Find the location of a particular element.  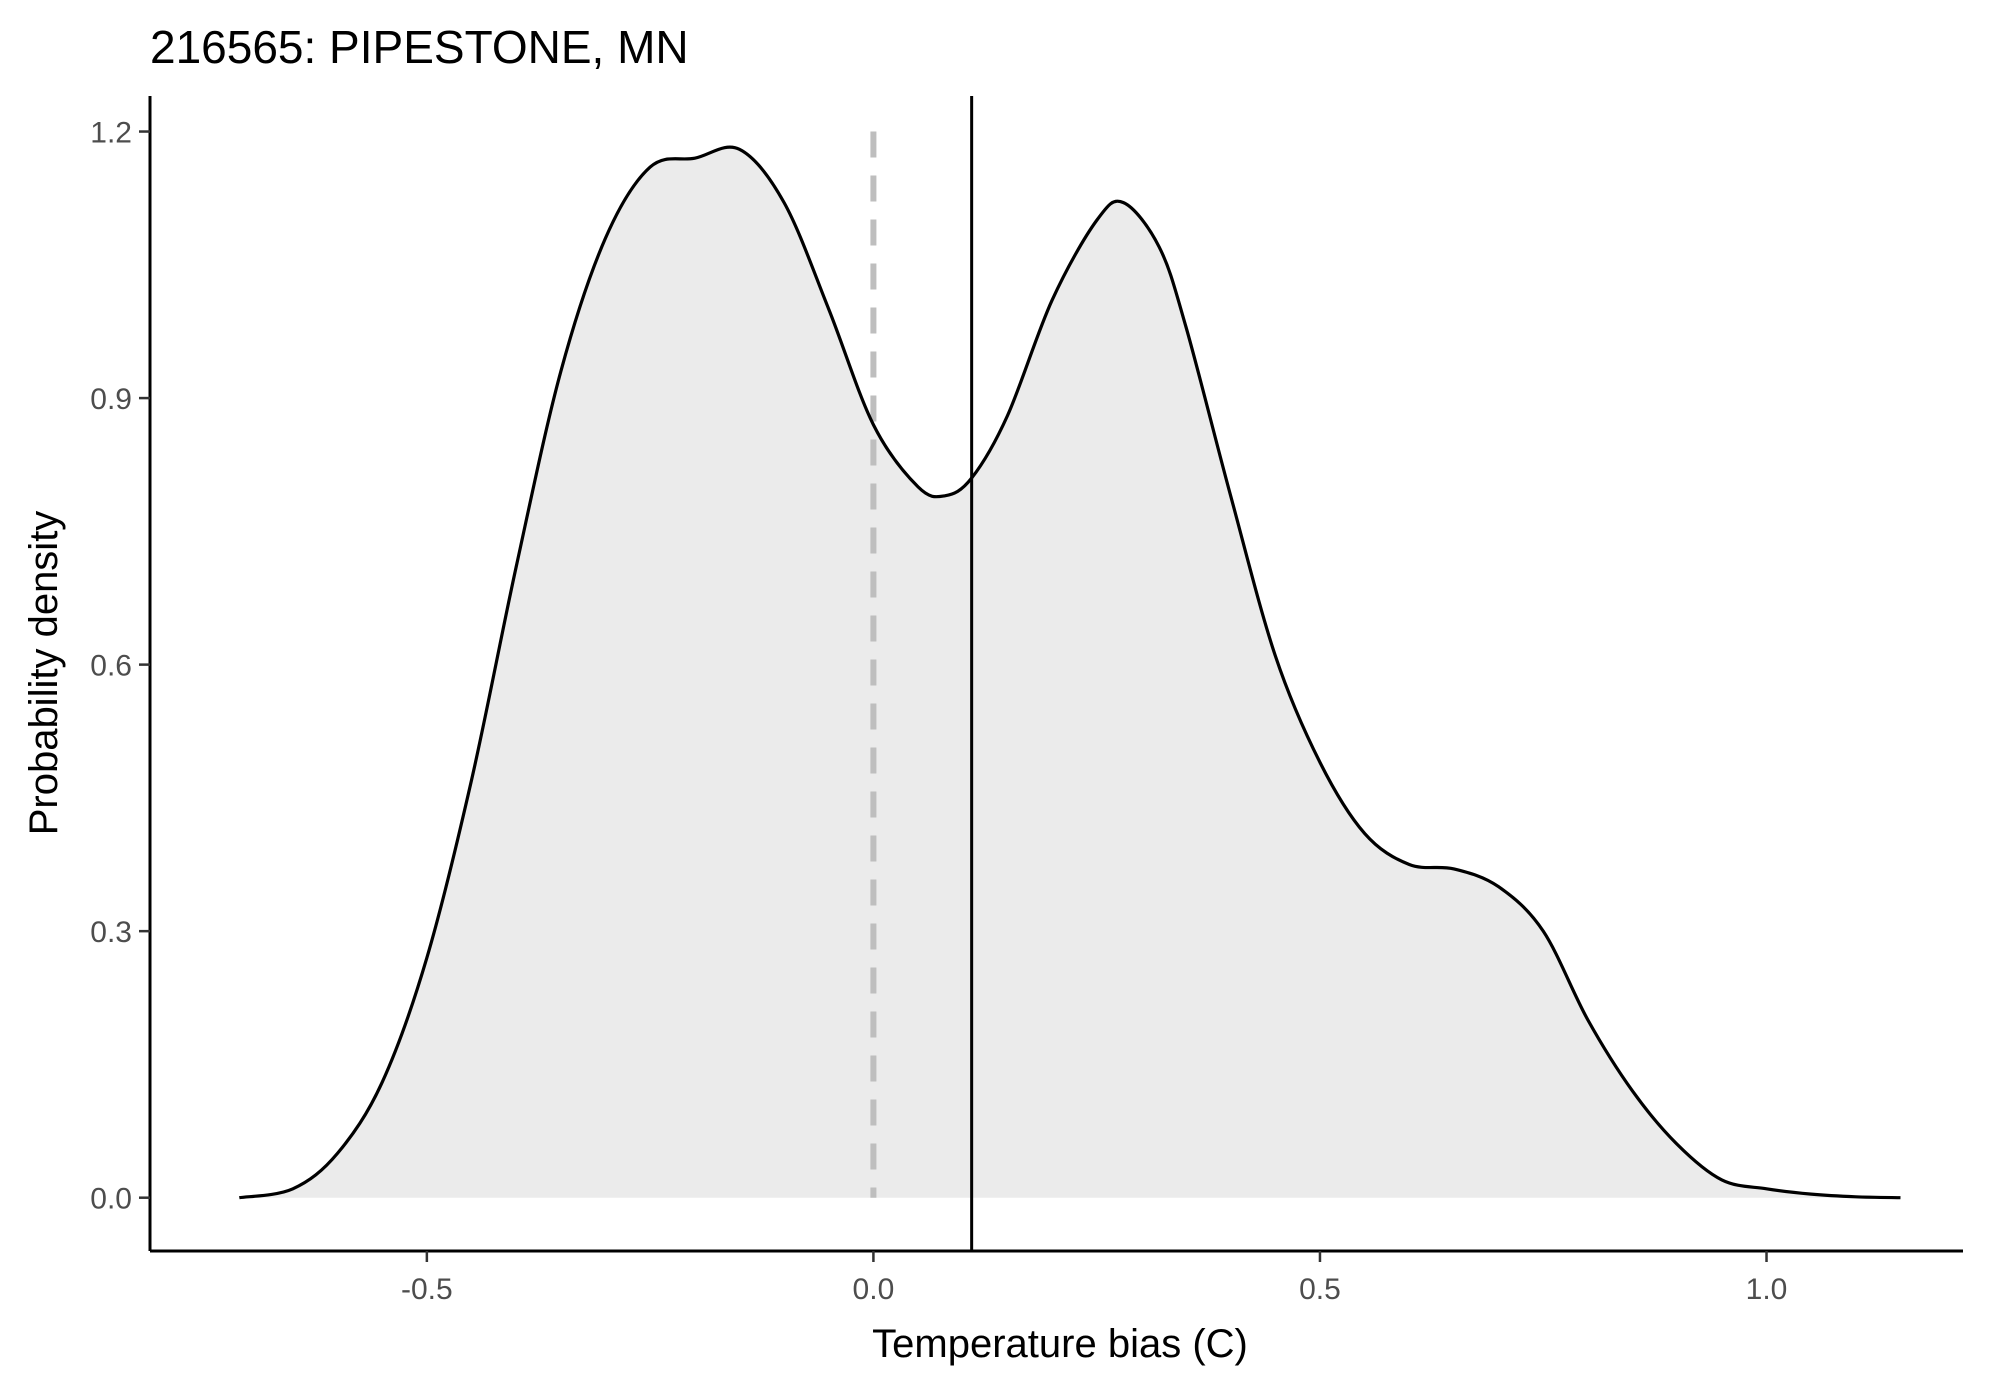

y-axis-title: Probability density is located at coordinates (44, 673).